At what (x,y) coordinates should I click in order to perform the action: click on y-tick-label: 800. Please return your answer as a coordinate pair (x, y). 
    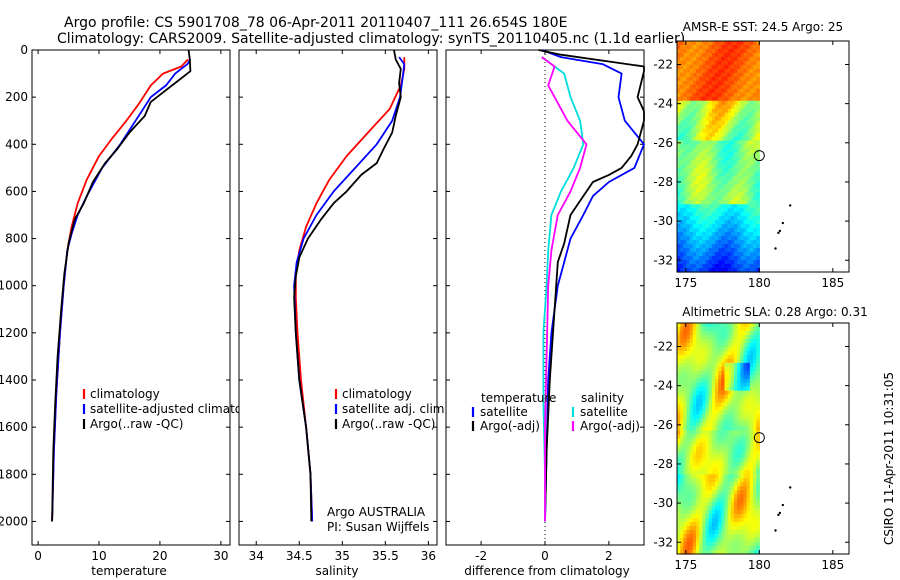
    Looking at the image, I should click on (16, 239).